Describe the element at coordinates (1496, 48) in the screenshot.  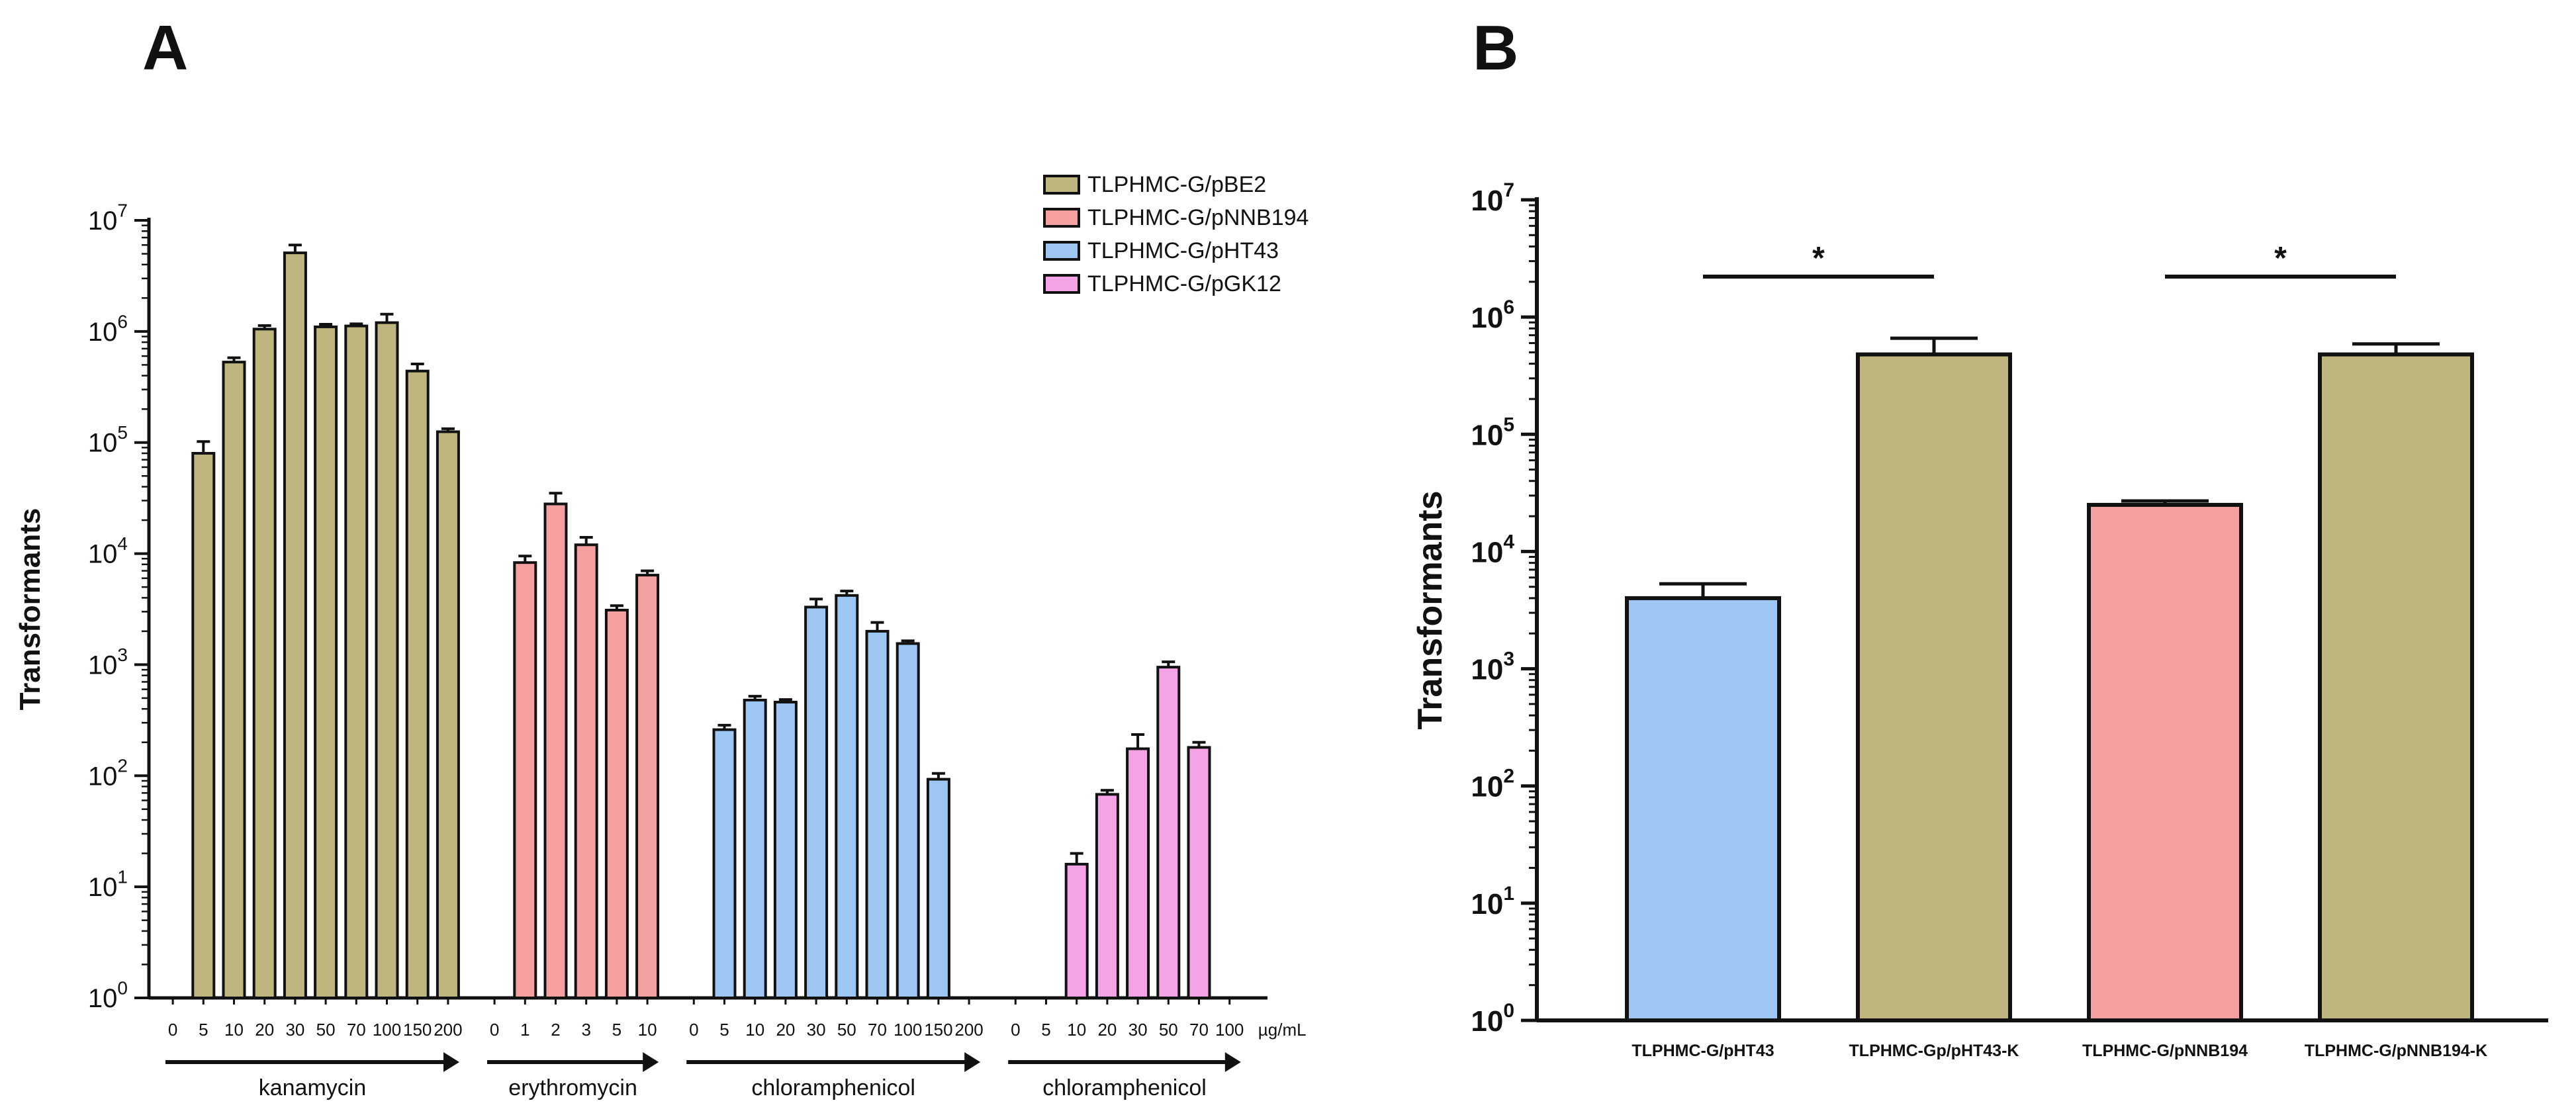
I see `panel-letter-b: B` at that location.